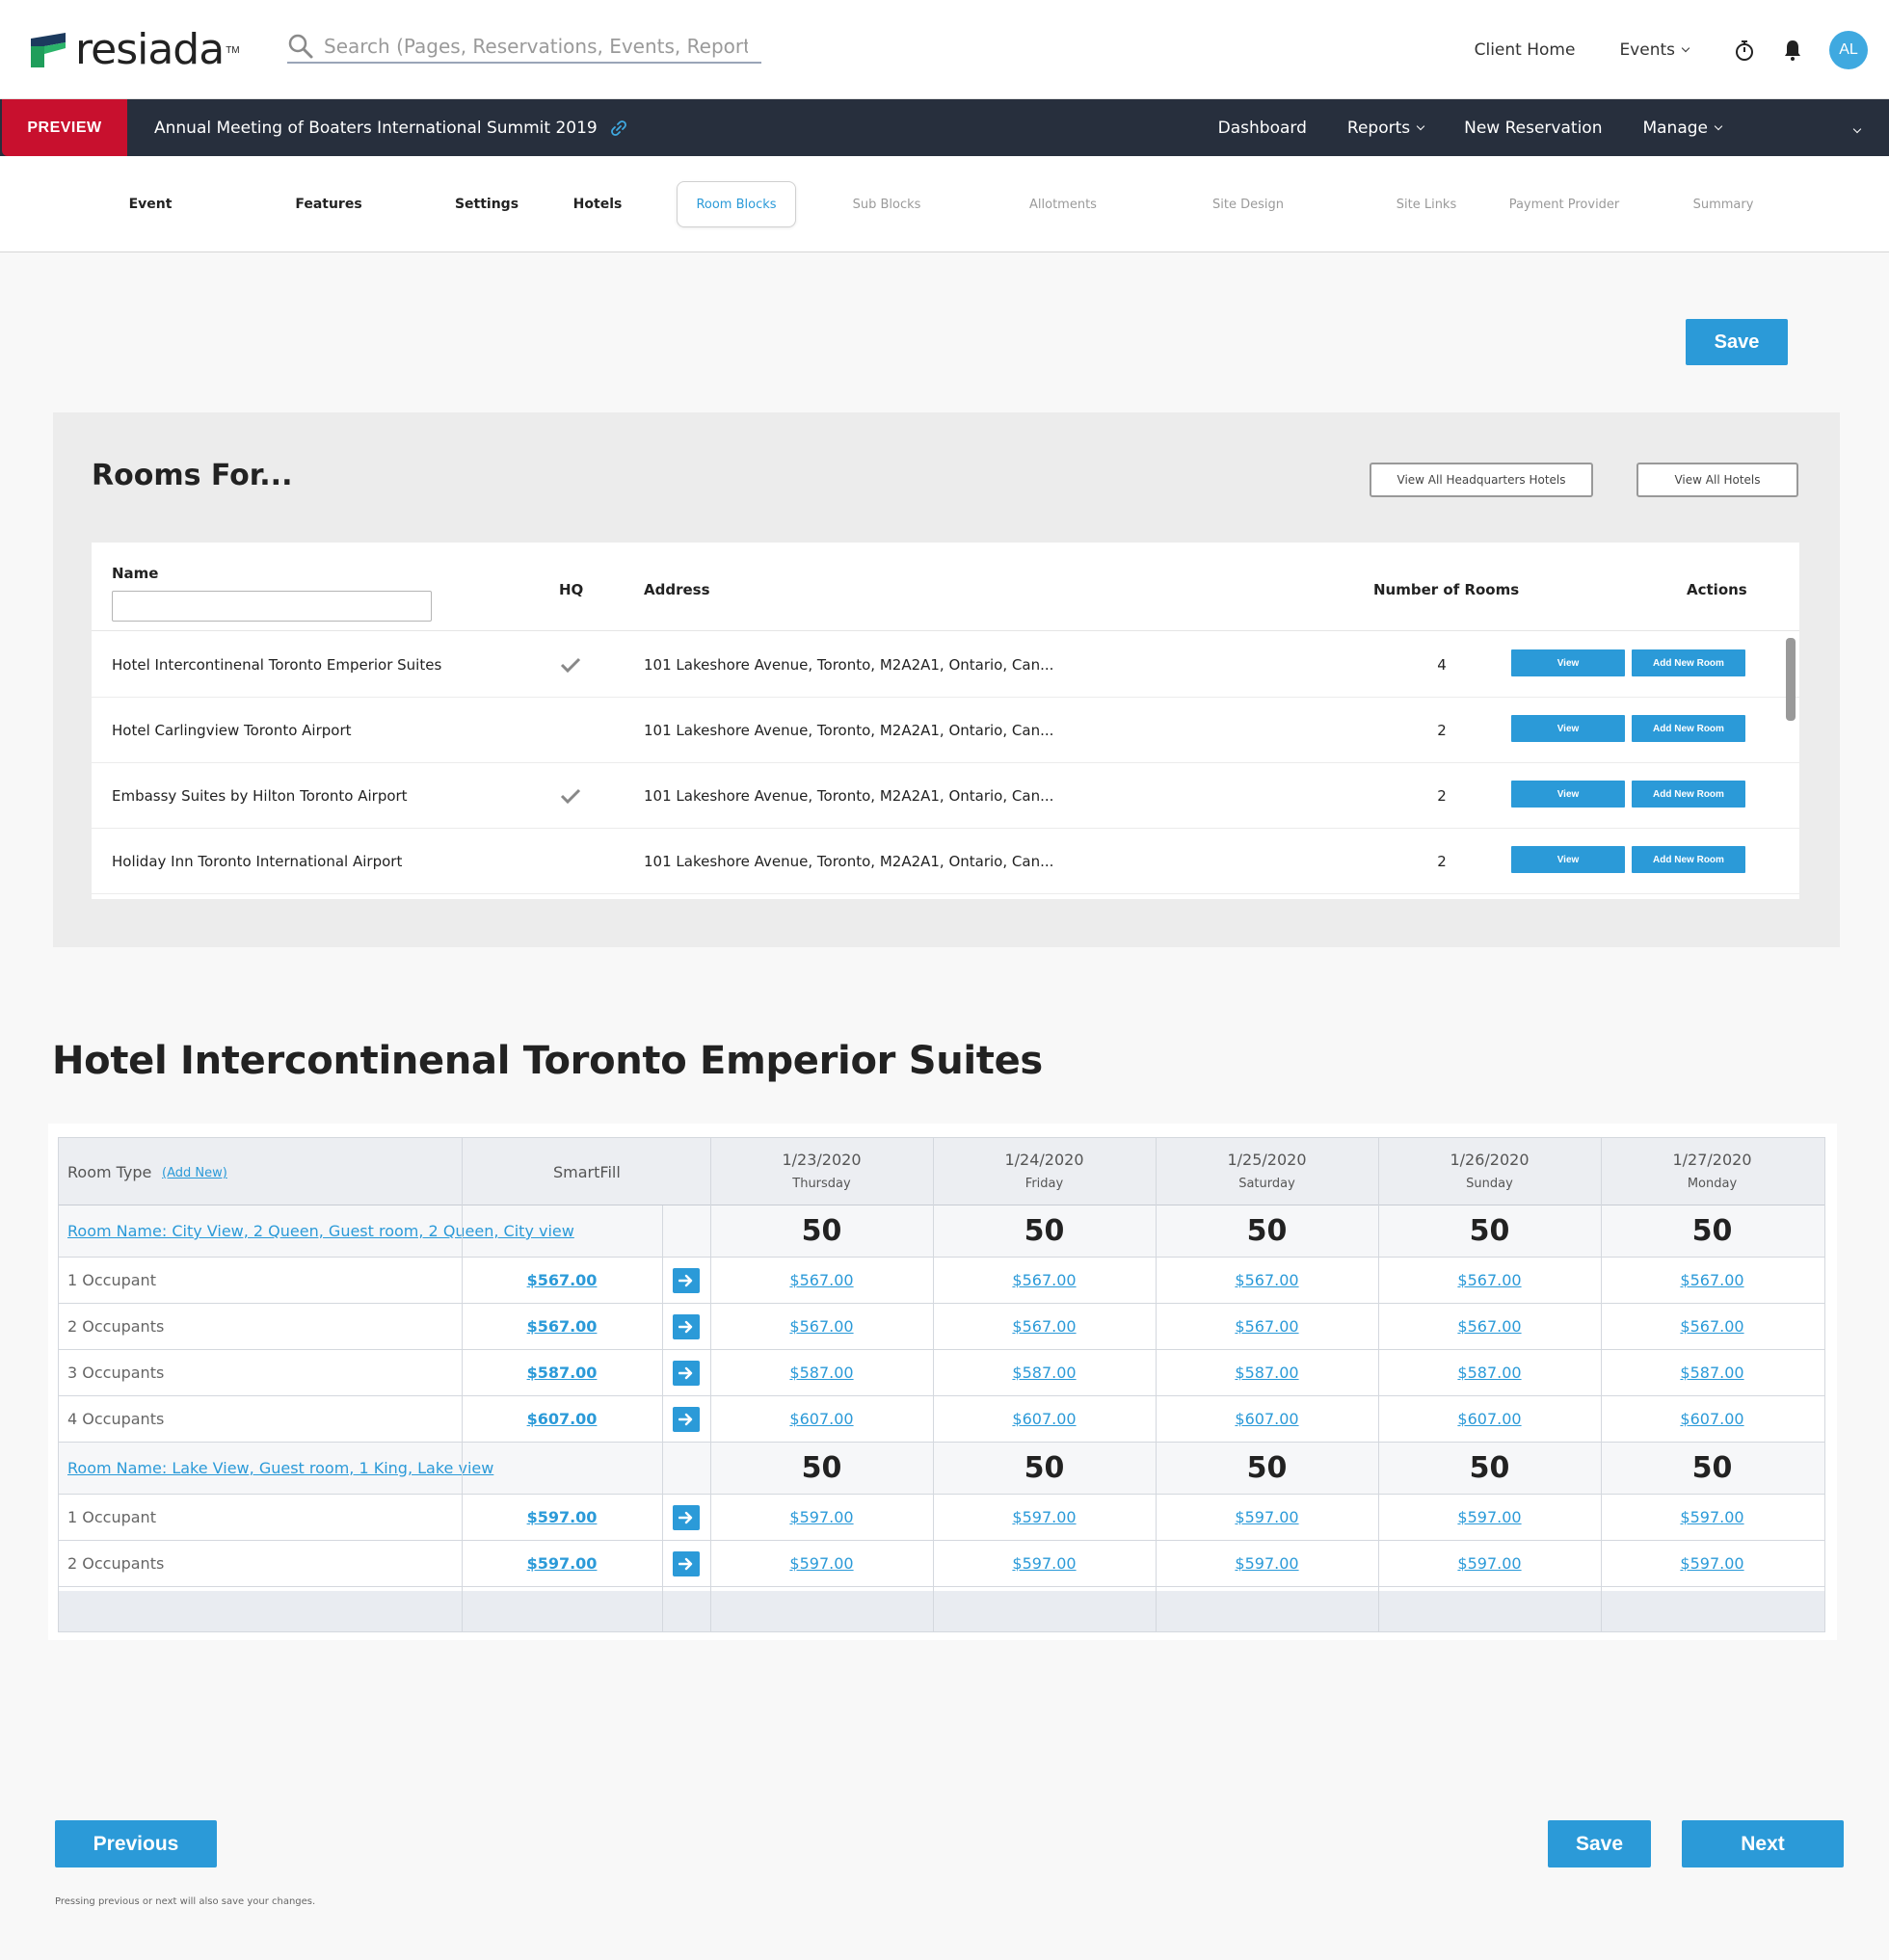 The image size is (1889, 1960). What do you see at coordinates (1490, 1160) in the screenshot?
I see `date-header: 1/26/2020` at bounding box center [1490, 1160].